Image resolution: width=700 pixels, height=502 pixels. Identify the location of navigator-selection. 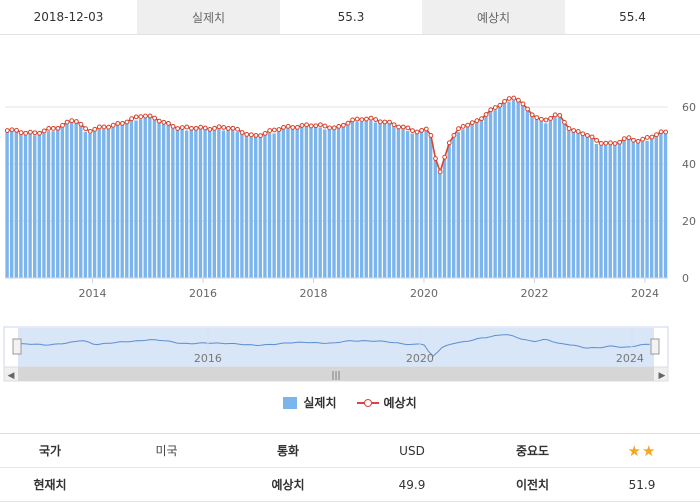
(336, 347).